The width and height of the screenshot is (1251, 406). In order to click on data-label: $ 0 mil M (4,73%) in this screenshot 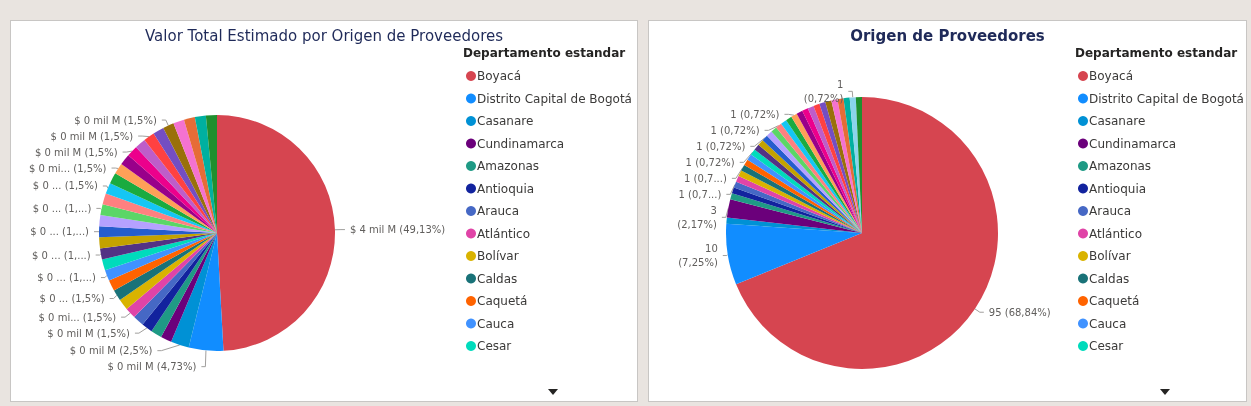, I will do `click(152, 367)`.